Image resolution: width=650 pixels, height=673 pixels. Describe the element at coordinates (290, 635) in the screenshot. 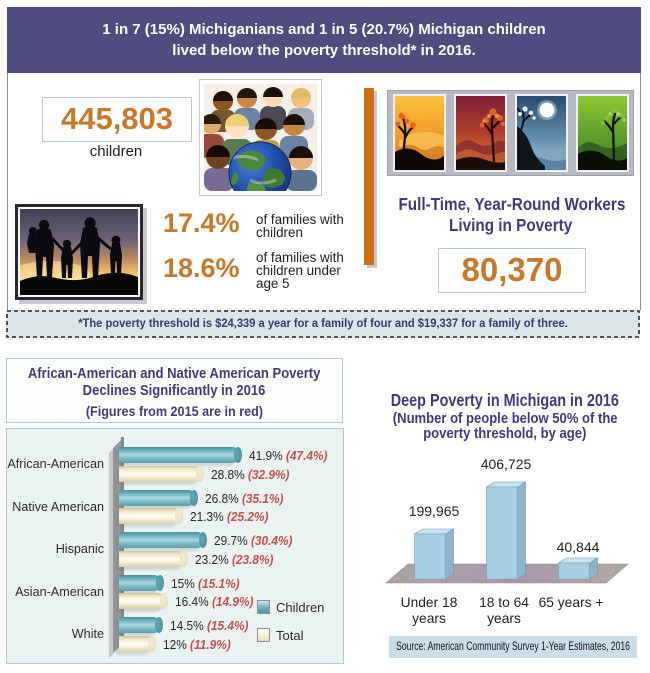

I see `legend-label-total: Total` at that location.